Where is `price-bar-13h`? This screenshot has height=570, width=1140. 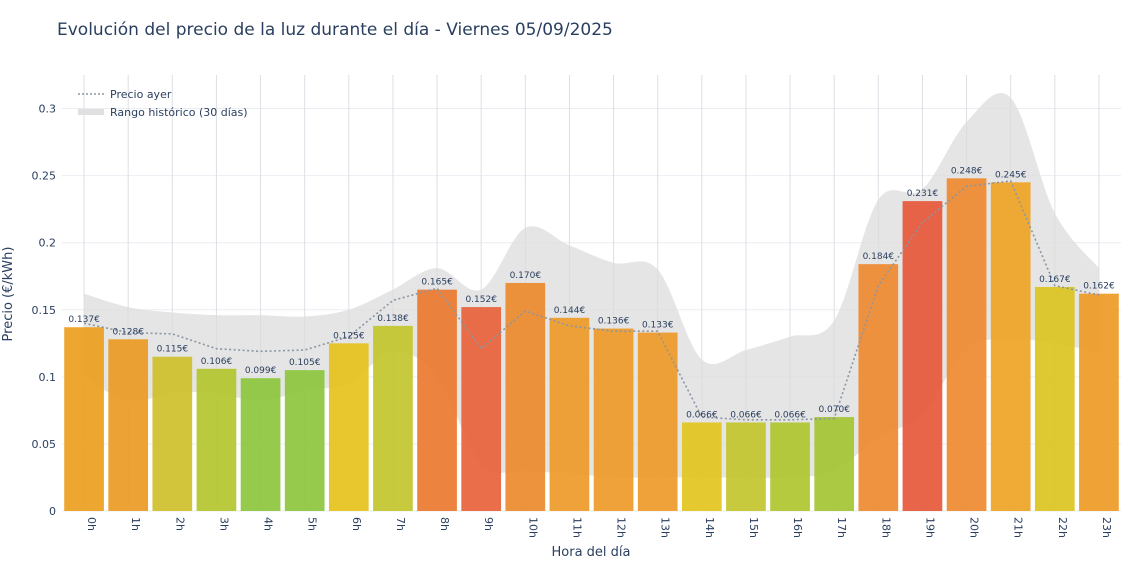 price-bar-13h is located at coordinates (657, 421).